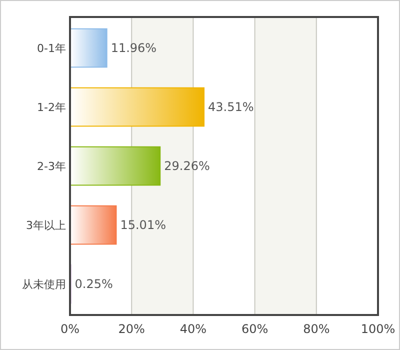 The image size is (400, 350). What do you see at coordinates (193, 329) in the screenshot?
I see `x-tick-label: 40%` at bounding box center [193, 329].